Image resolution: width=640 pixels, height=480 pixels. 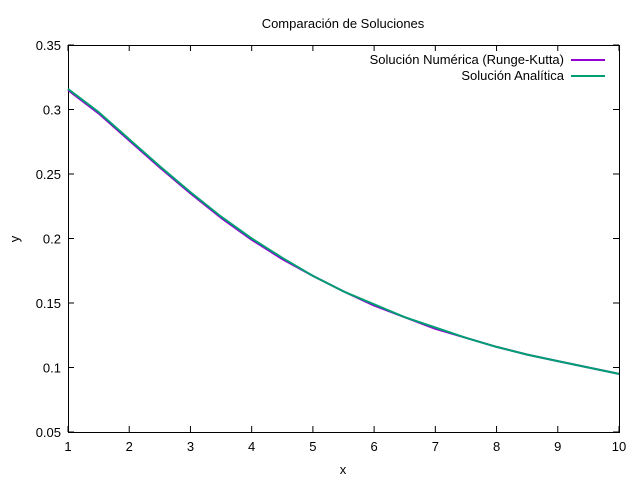 I want to click on y-tick-label: 0.05, so click(x=48, y=432).